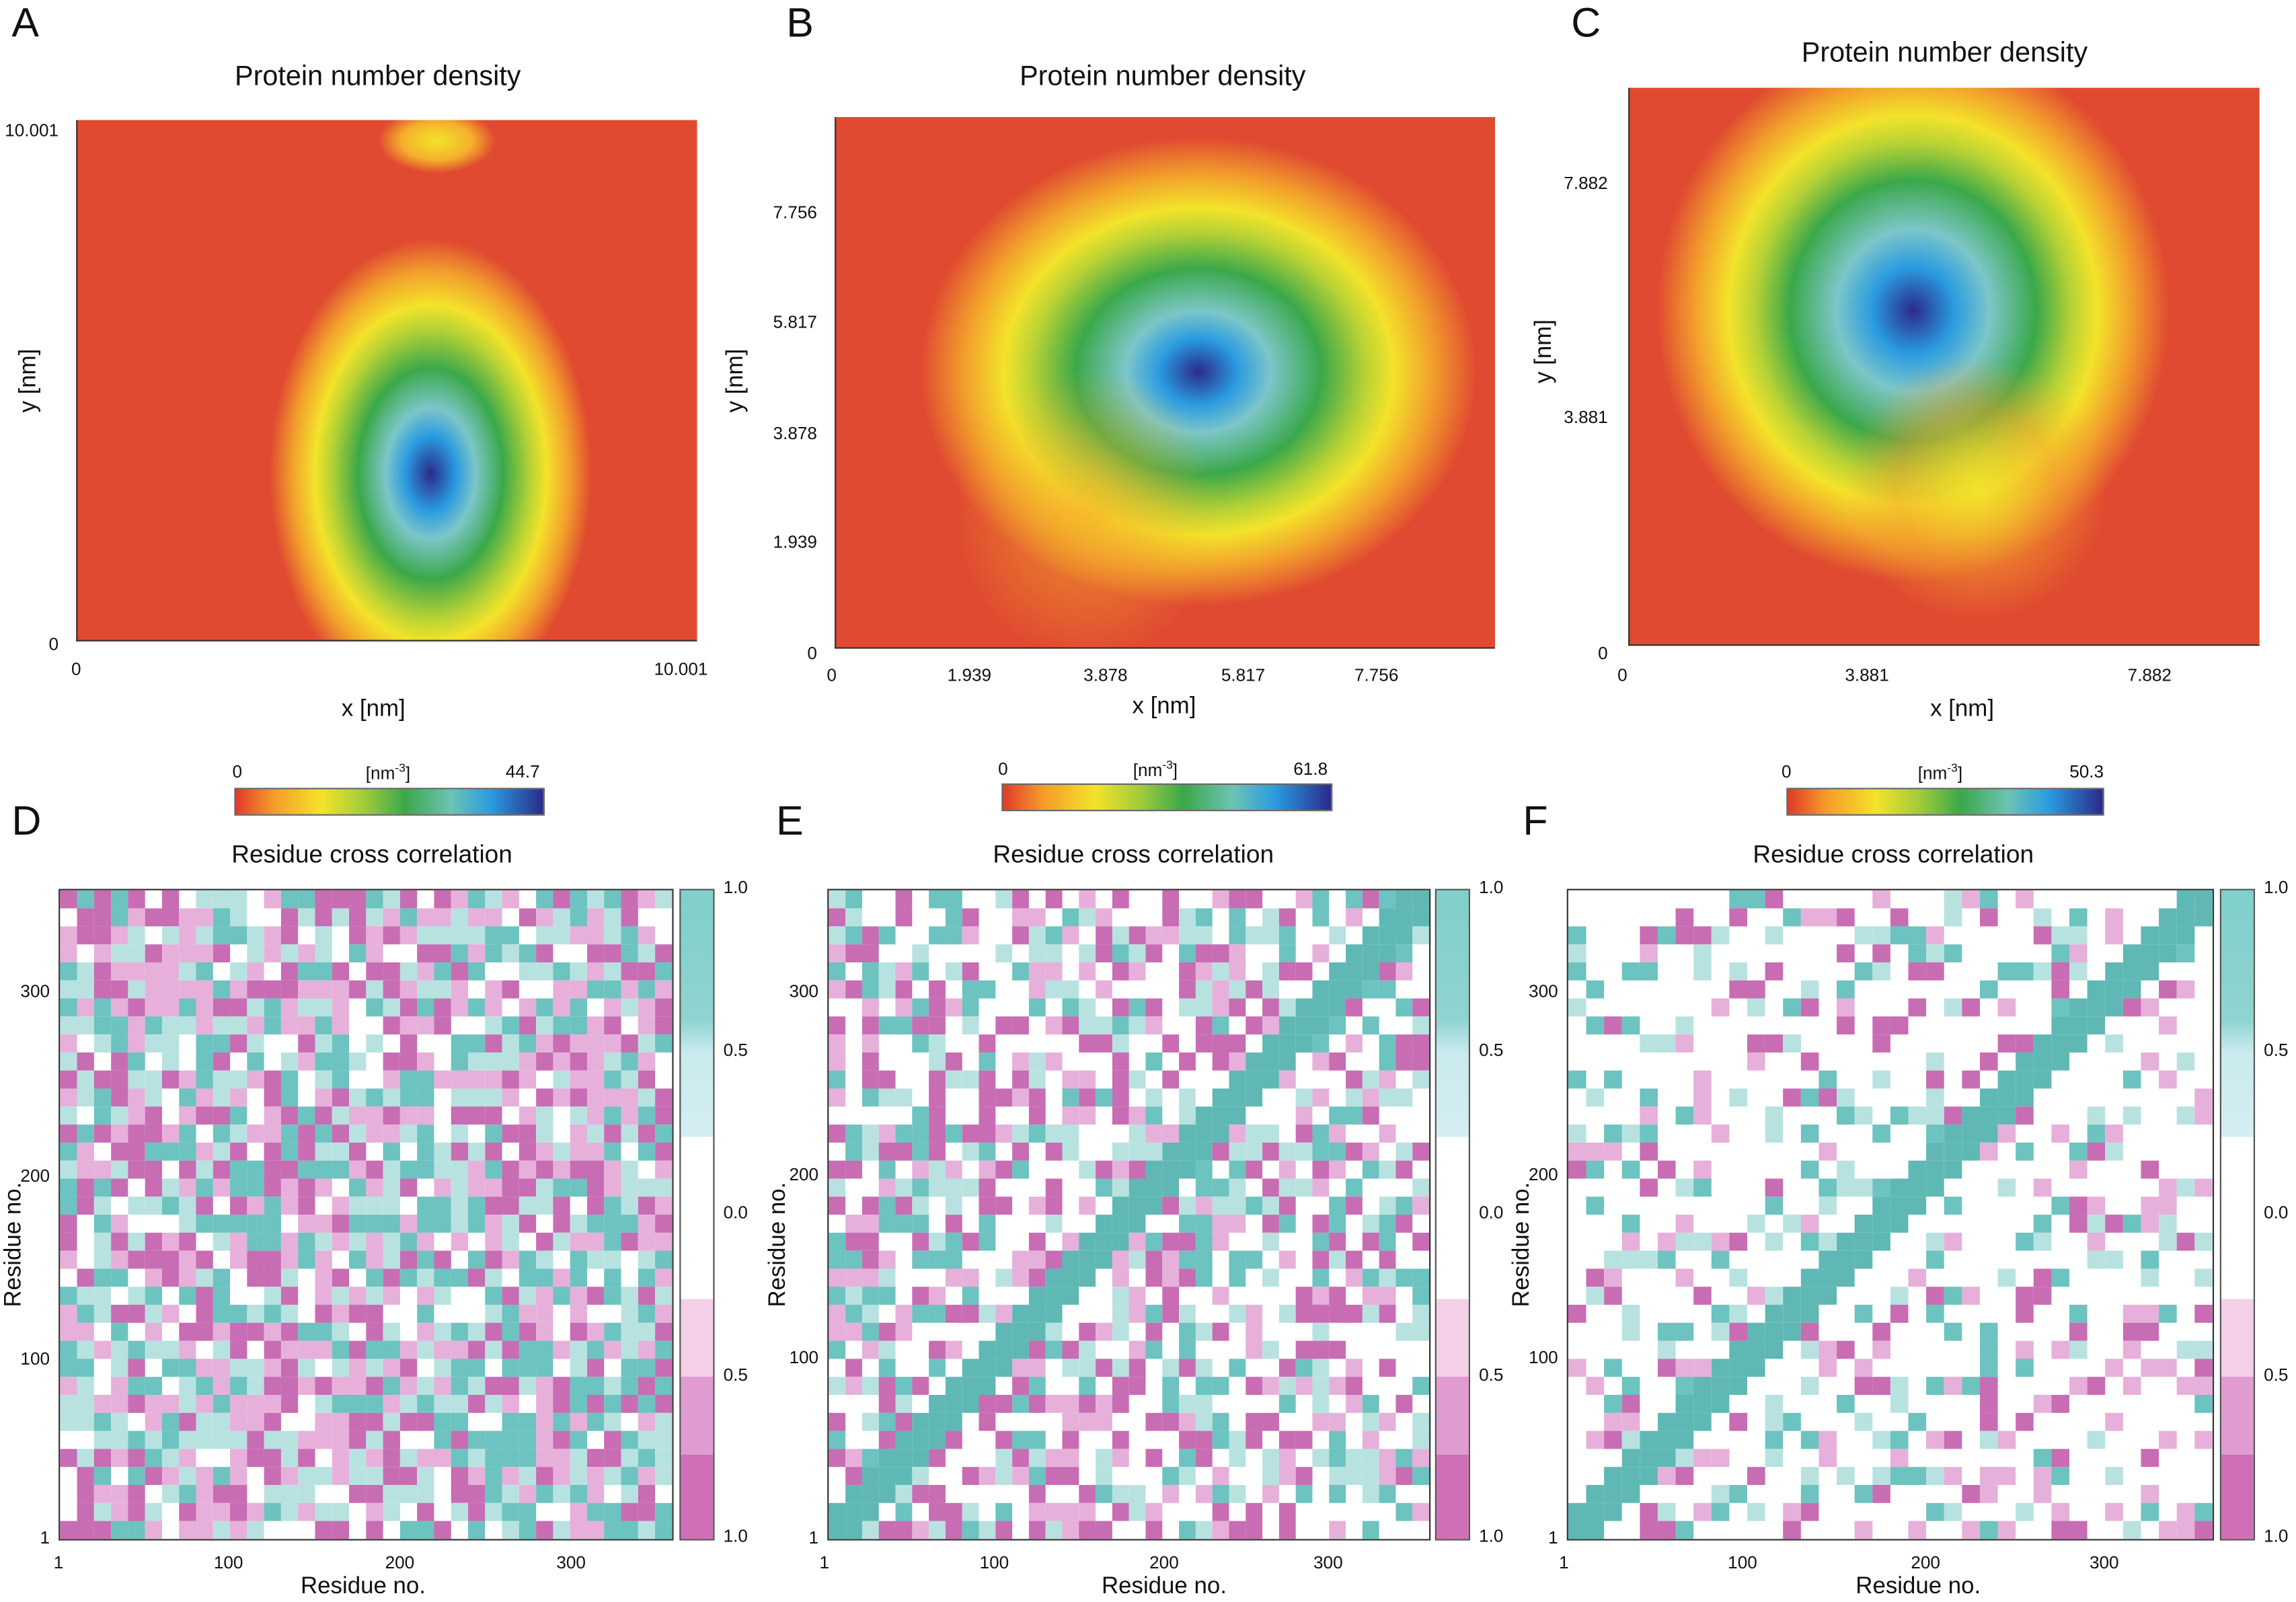 This screenshot has width=2296, height=1602. I want to click on y-tick: 300, so click(1544, 991).